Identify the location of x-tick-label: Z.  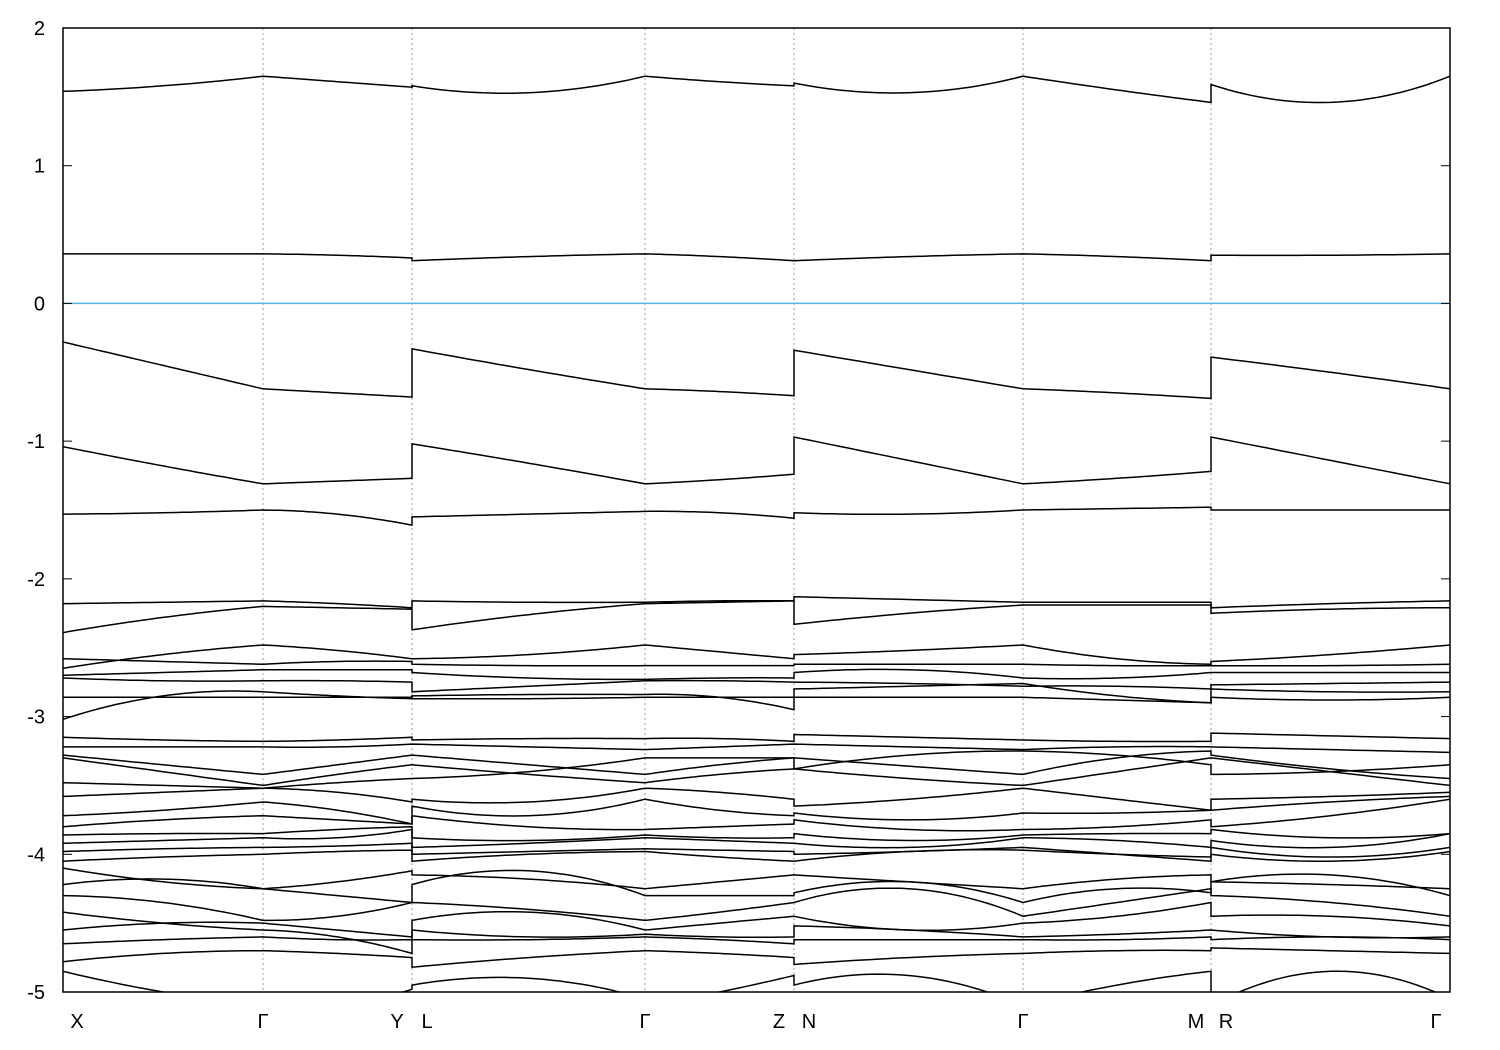
(779, 1022).